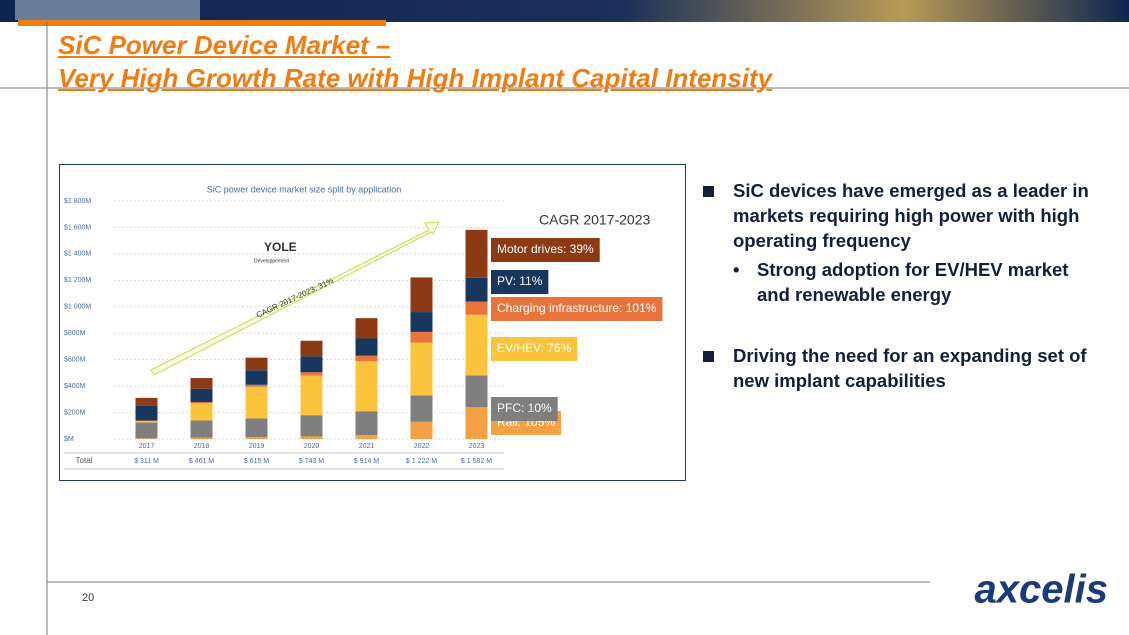  I want to click on total-label: $ 1 222 M, so click(421, 461).